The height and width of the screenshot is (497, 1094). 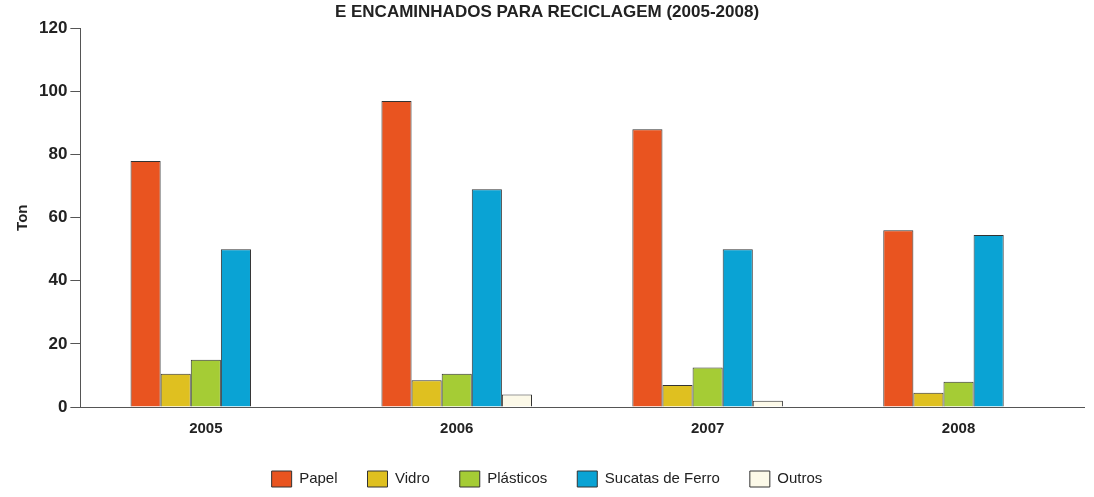 I want to click on y-tick-label: 120, so click(x=53, y=28).